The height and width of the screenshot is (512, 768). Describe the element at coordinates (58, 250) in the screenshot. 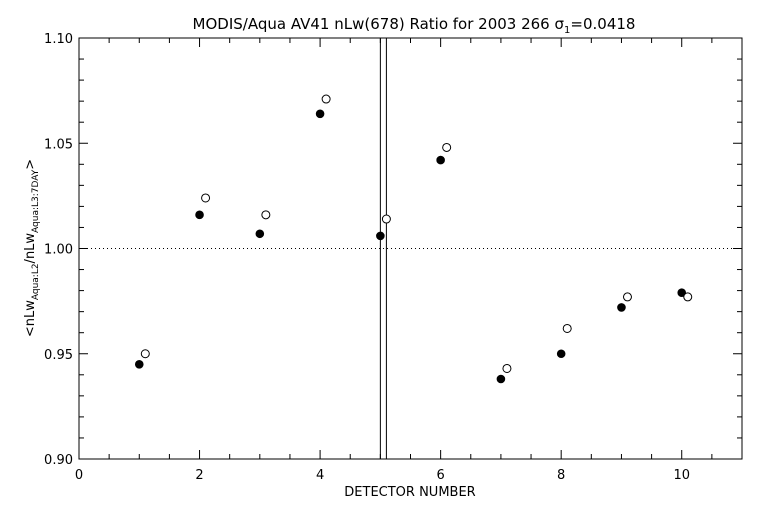

I see `y-tick-label: 1.00` at that location.